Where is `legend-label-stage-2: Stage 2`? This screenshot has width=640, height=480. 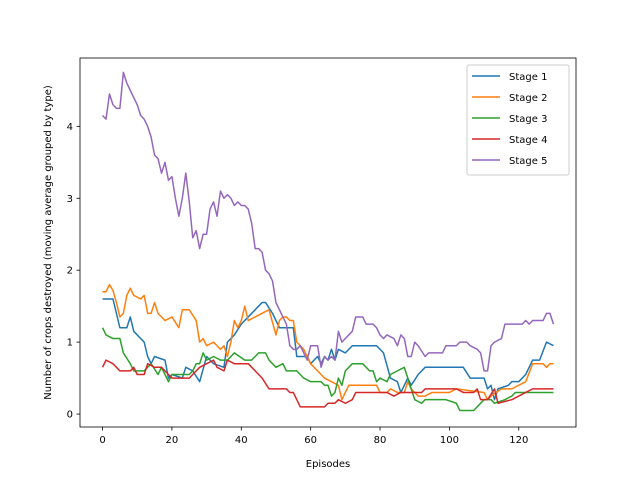
legend-label-stage-2: Stage 2 is located at coordinates (528, 98).